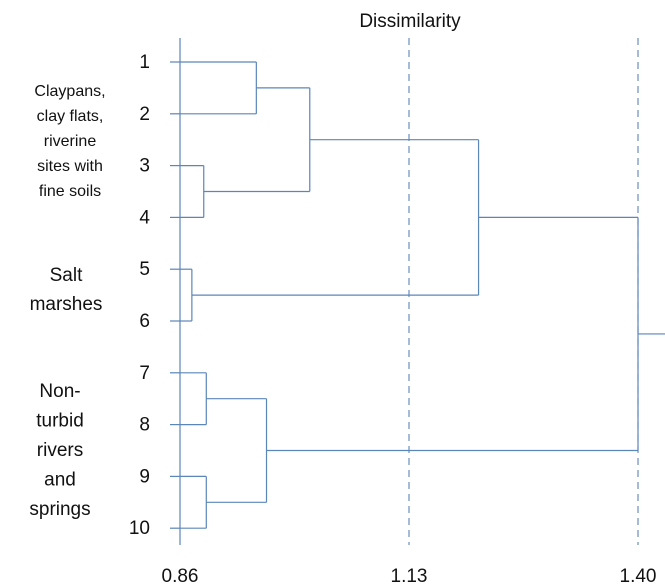 This screenshot has width=665, height=585. Describe the element at coordinates (140, 295) in the screenshot. I see `leaf-labels: 1 2 3 4 5 6 7 8 9 10` at that location.